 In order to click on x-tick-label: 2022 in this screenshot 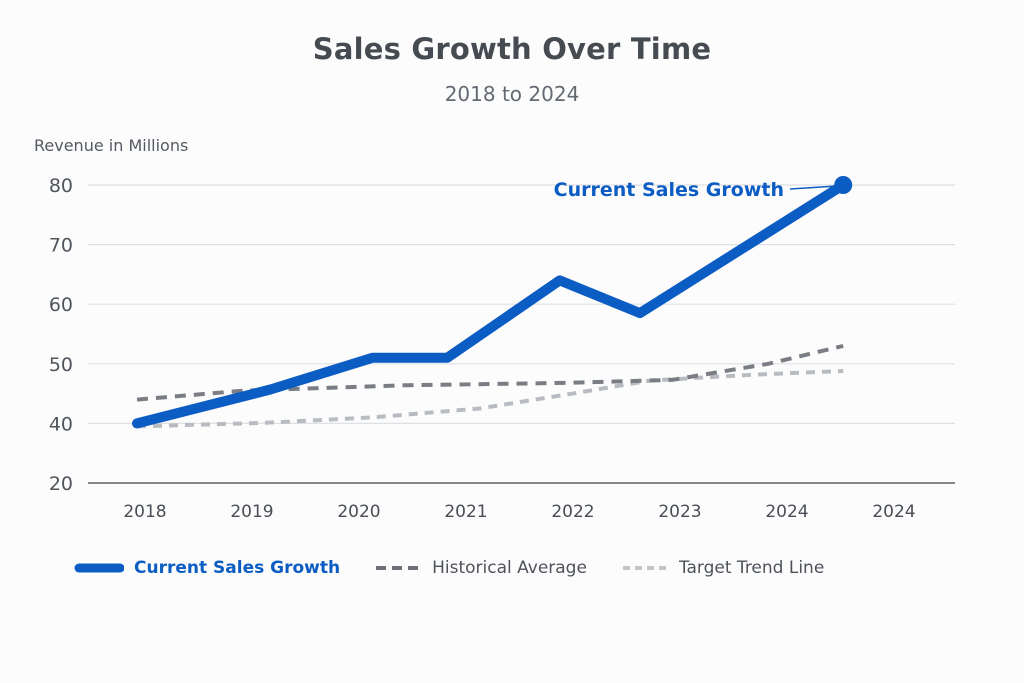, I will do `click(572, 512)`.